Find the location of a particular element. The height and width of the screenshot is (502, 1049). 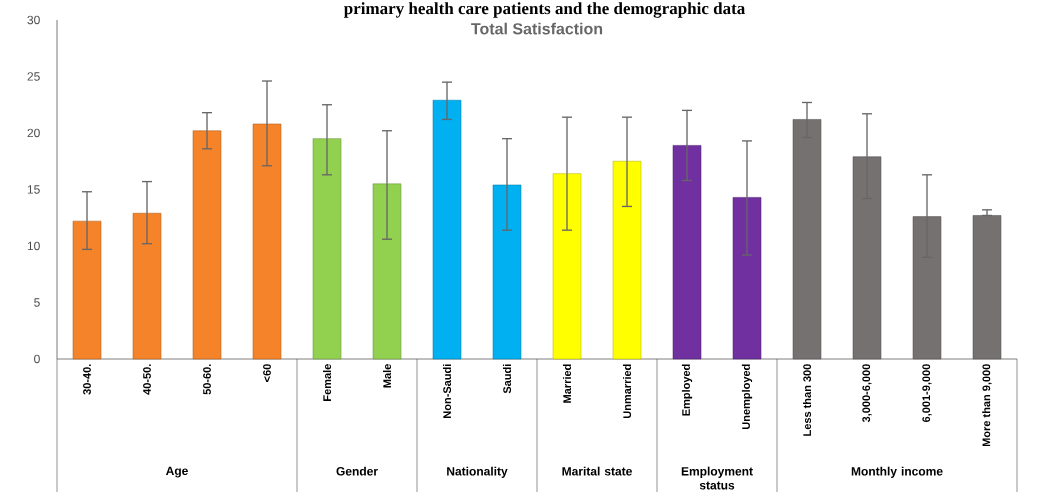

y-tick-label: 5 is located at coordinates (37, 302).